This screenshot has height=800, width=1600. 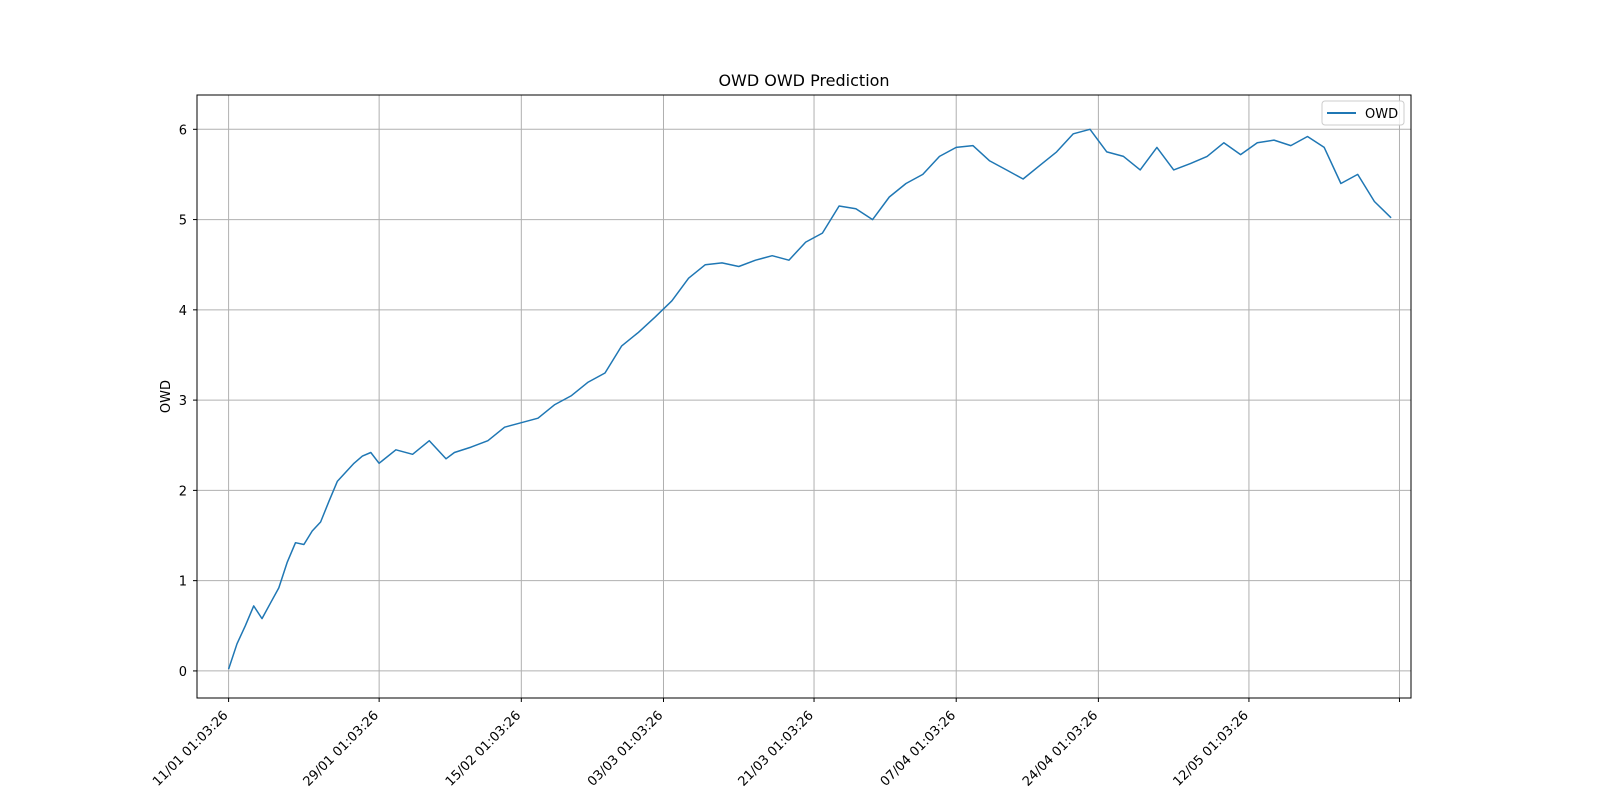 What do you see at coordinates (1381, 114) in the screenshot?
I see `legend-label: OWD` at bounding box center [1381, 114].